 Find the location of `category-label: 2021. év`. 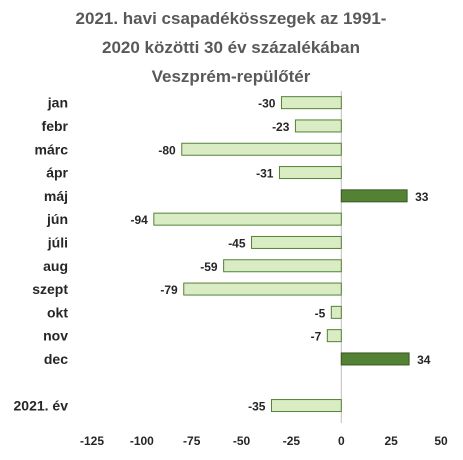

category-label: 2021. év is located at coordinates (41, 406).